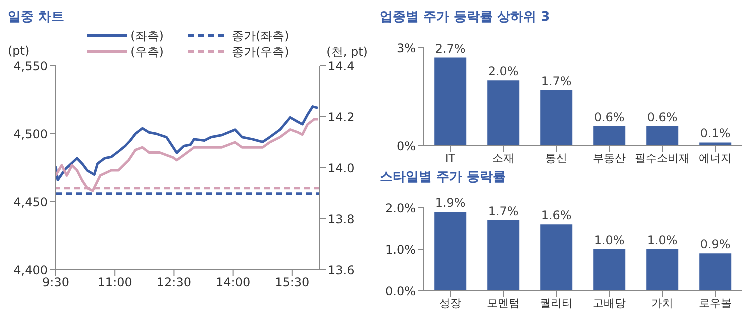 This screenshot has height=329, width=745. What do you see at coordinates (662, 158) in the screenshot?
I see `x-tick-label: 필수소비재` at bounding box center [662, 158].